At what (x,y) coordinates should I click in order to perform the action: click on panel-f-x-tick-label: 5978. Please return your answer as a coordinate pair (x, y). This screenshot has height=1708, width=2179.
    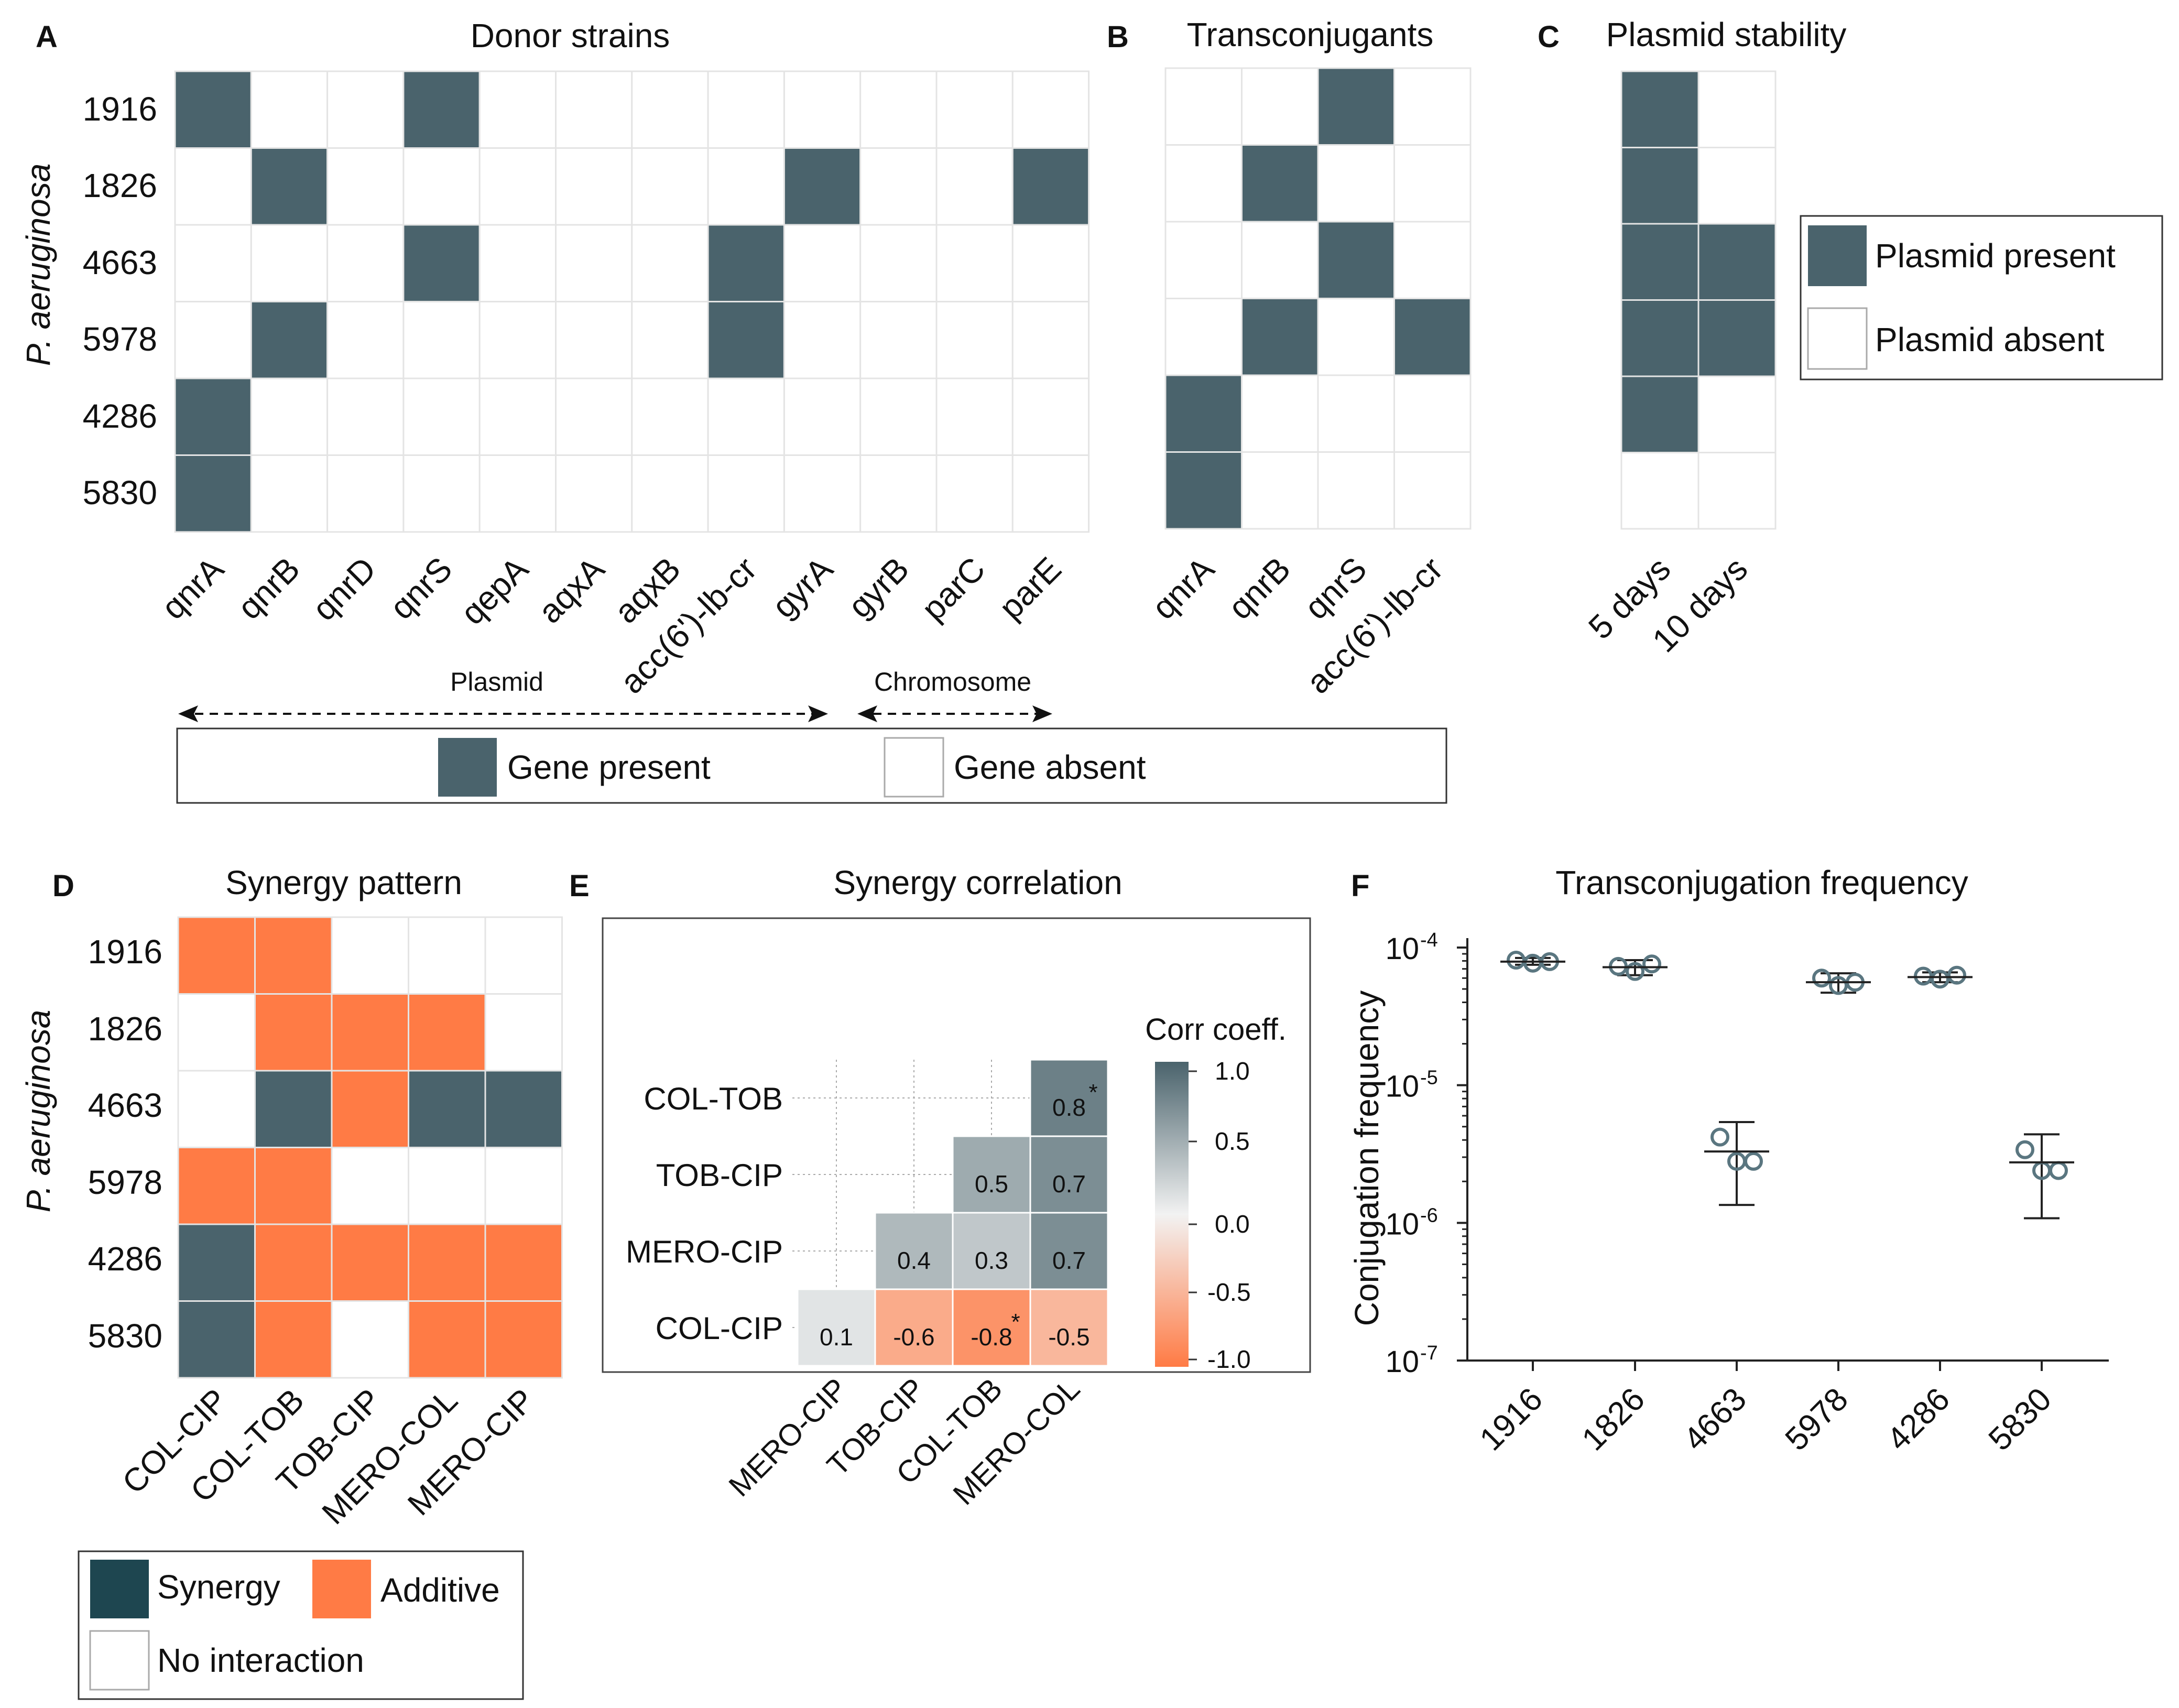
    Looking at the image, I should click on (1817, 1419).